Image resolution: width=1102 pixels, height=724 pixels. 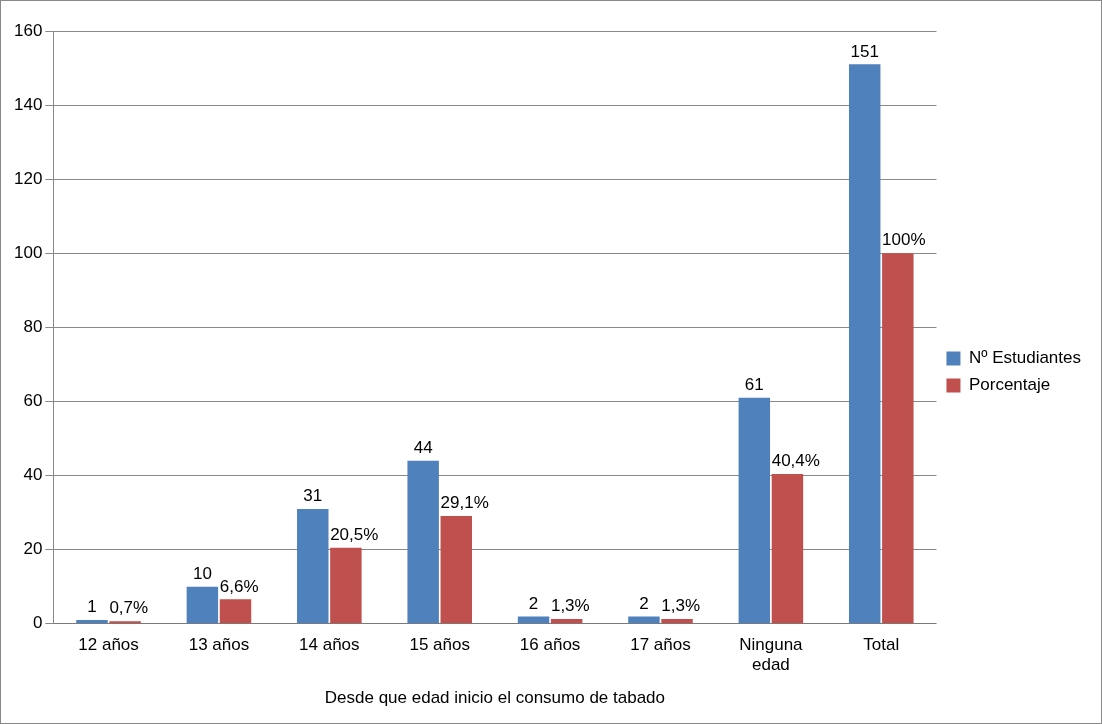 What do you see at coordinates (129, 608) in the screenshot?
I see `data-label: 0,7%` at bounding box center [129, 608].